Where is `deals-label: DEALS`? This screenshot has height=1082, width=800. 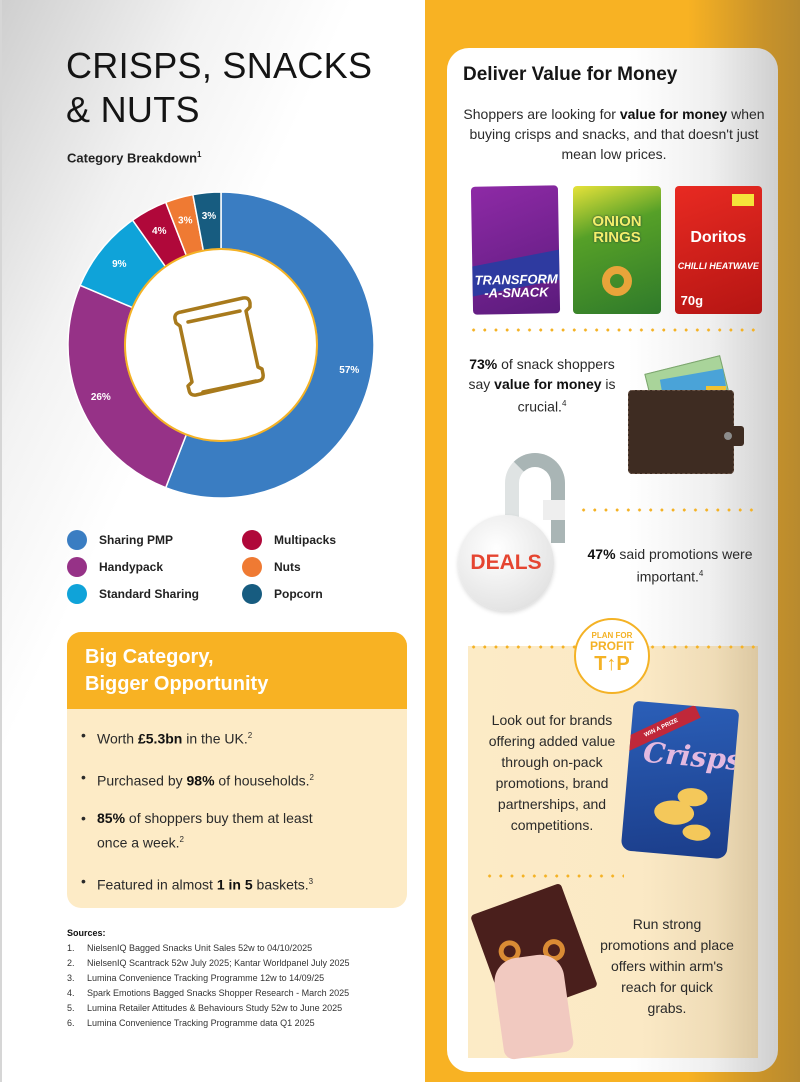
deals-label: DEALS is located at coordinates (506, 562).